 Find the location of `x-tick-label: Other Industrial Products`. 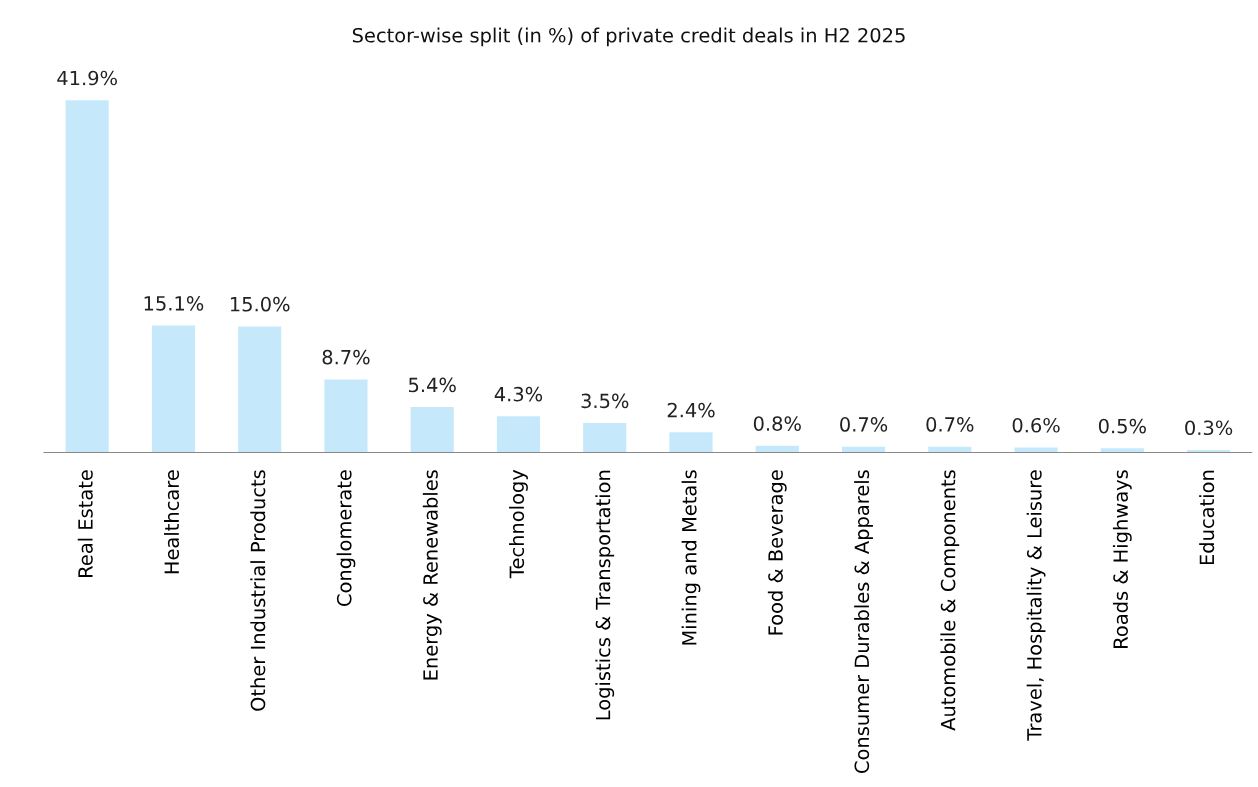

x-tick-label: Other Industrial Products is located at coordinates (258, 590).